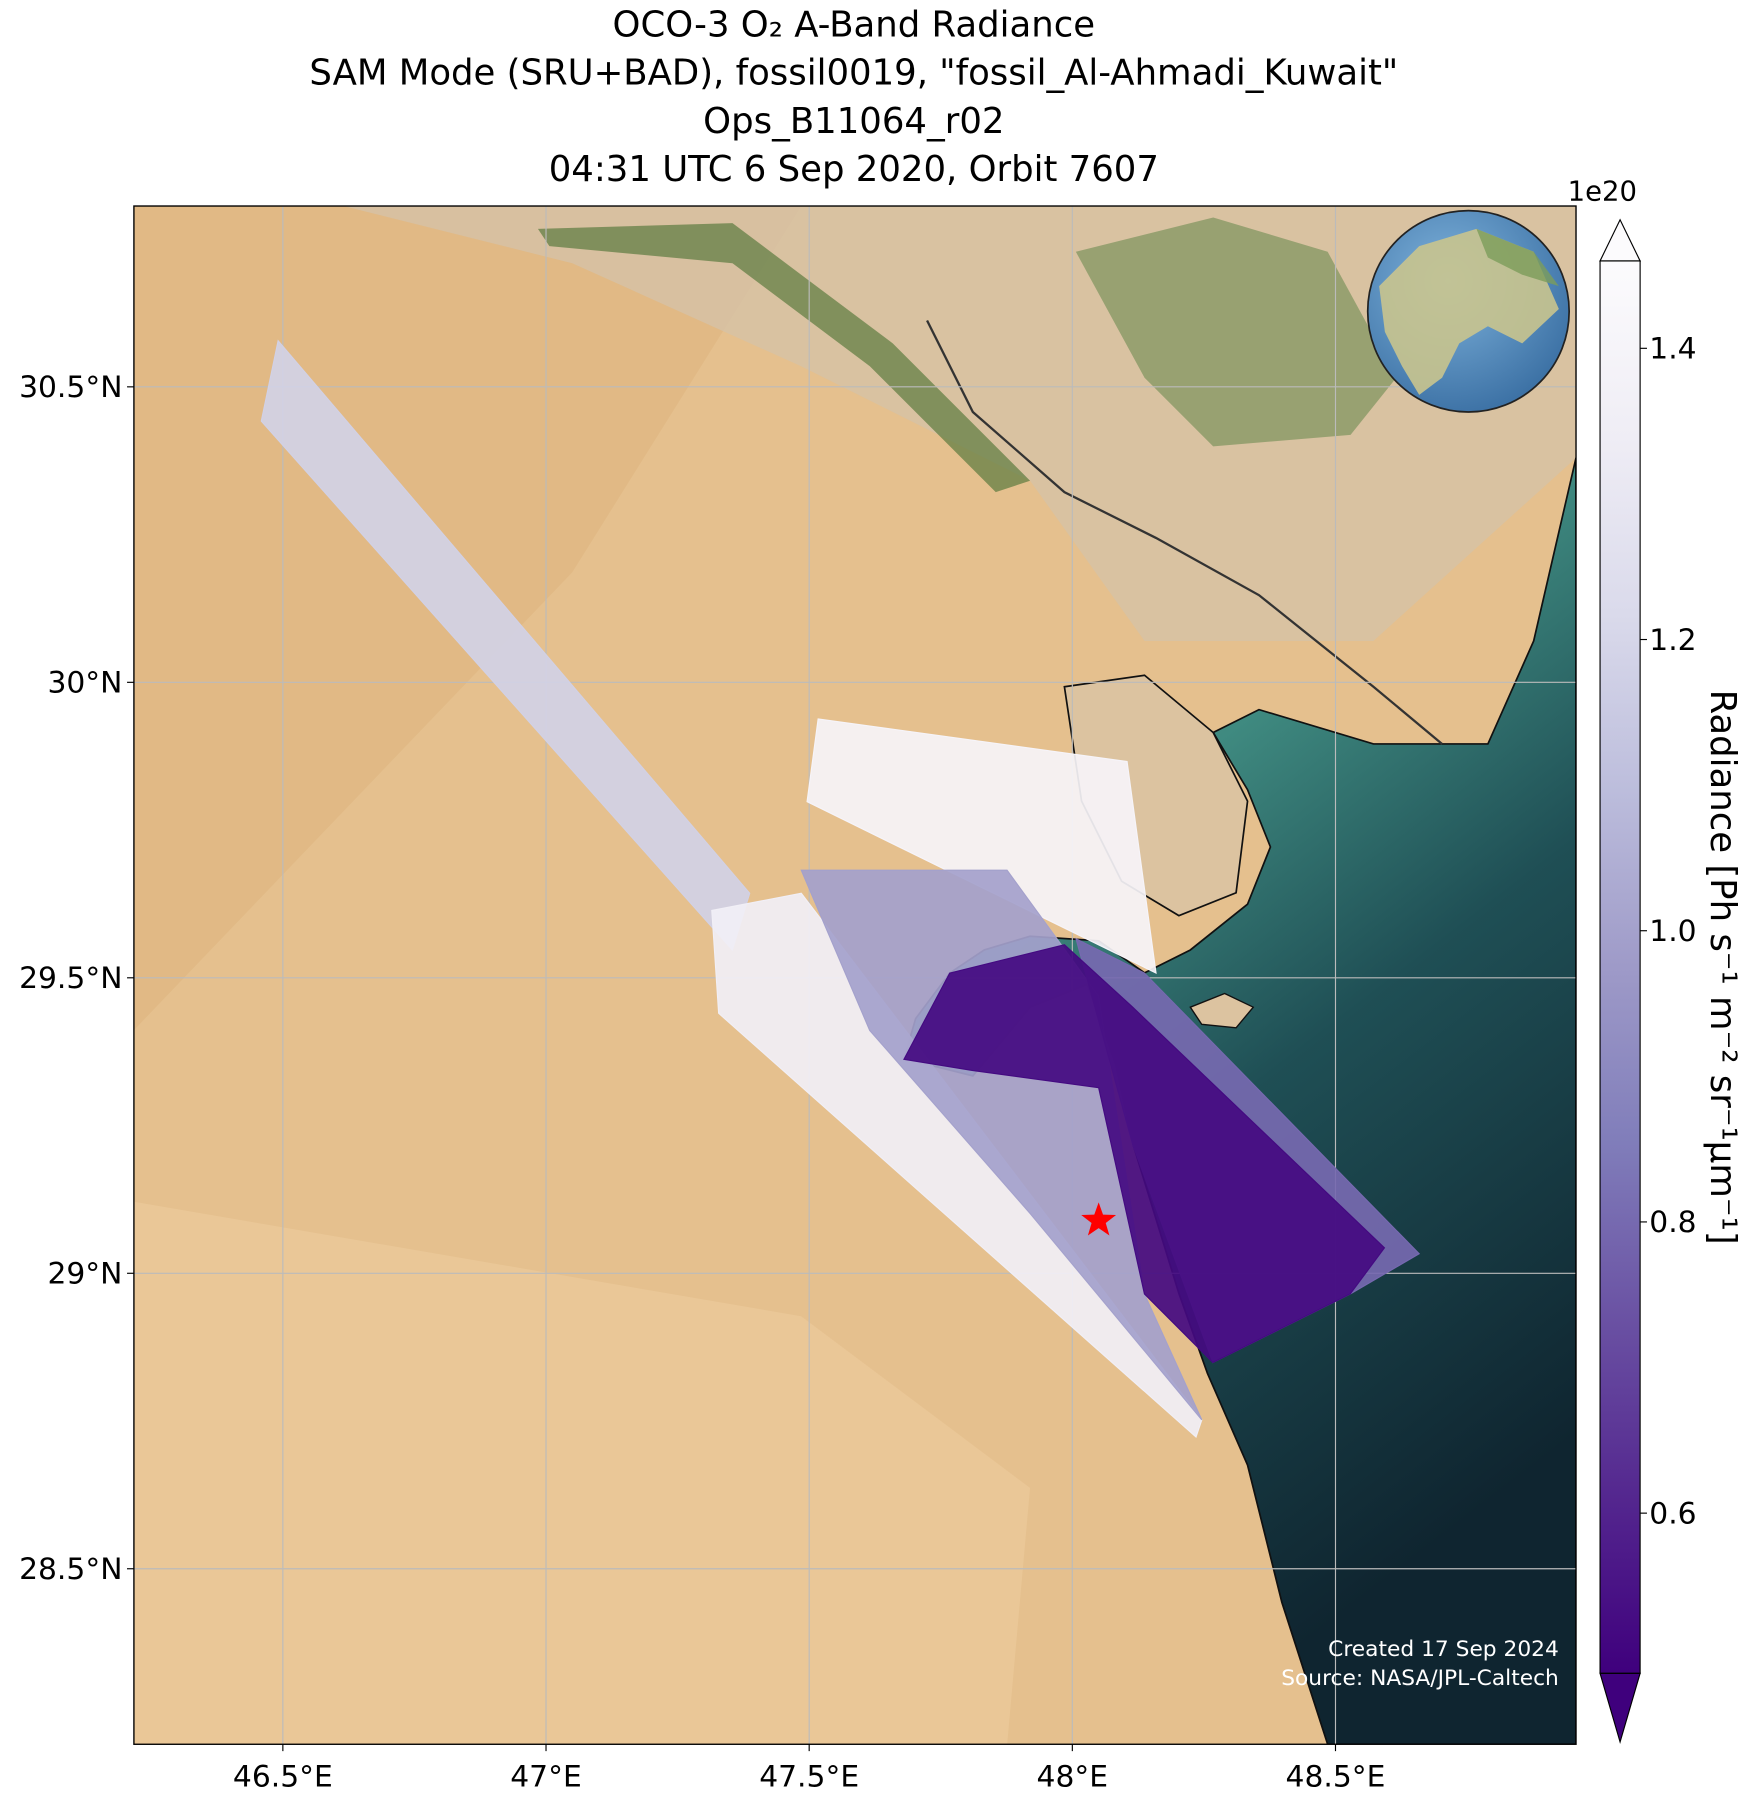 The width and height of the screenshot is (1758, 1796). I want to click on colorbar-extend-bottom, so click(1620, 1708).